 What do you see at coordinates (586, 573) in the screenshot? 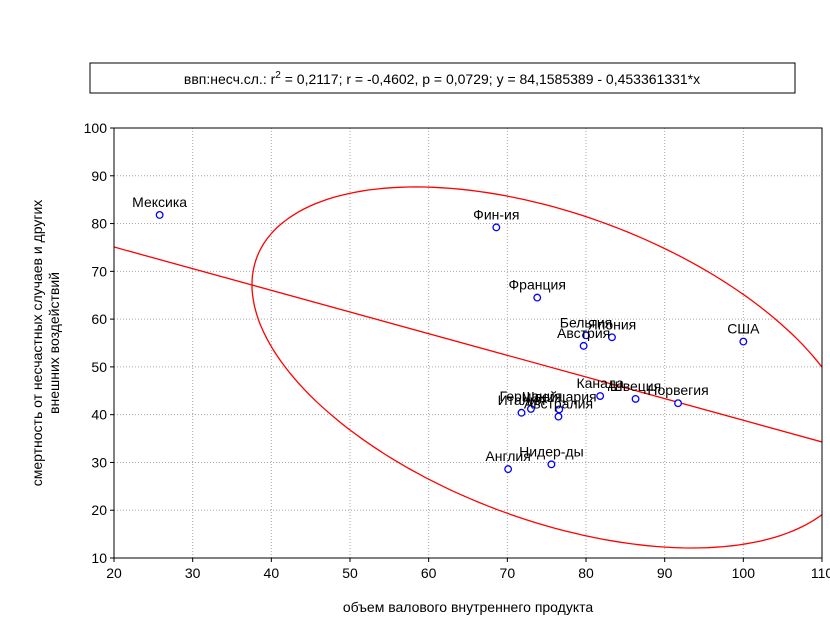
I see `x-tick-label: 80` at bounding box center [586, 573].